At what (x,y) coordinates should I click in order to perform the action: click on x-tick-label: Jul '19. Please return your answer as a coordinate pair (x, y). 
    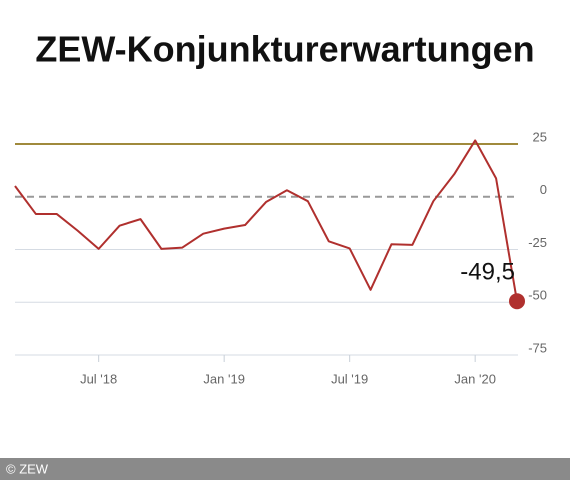
    Looking at the image, I should click on (349, 378).